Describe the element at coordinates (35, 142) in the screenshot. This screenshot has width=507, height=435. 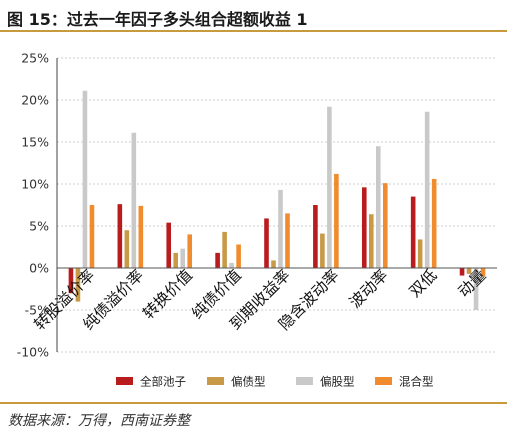
I see `y-tick-label: 15%` at that location.